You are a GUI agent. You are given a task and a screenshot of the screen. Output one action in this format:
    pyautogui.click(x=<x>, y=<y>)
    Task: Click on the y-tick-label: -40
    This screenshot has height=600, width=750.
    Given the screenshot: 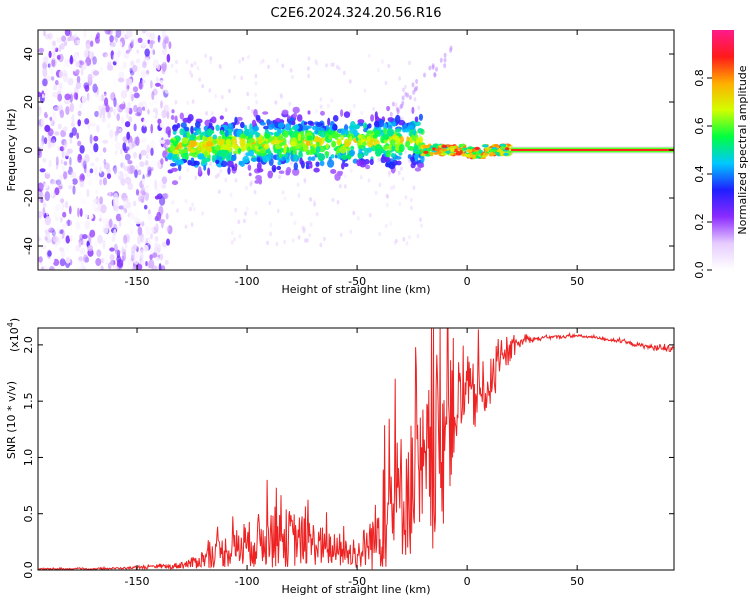 What is the action you would take?
    pyautogui.click(x=28, y=246)
    